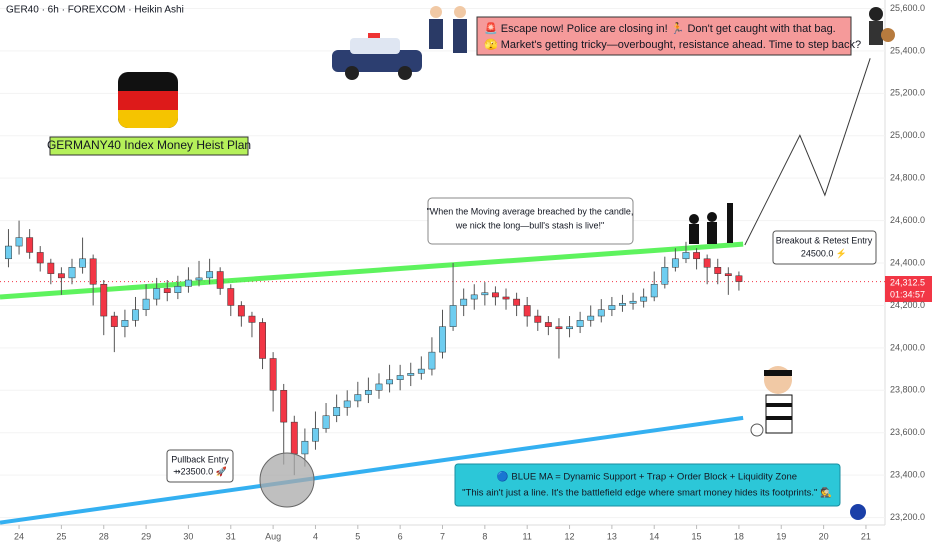 This screenshot has height=550, width=932. I want to click on breakout-text: Breakout & Retest Entry, so click(824, 240).